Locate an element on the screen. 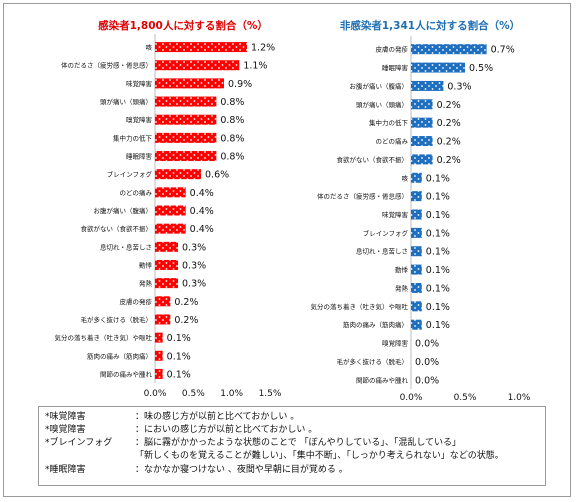 Image resolution: width=576 pixels, height=502 pixels. category-label: 息切れ・息苦しさ is located at coordinates (382, 251).